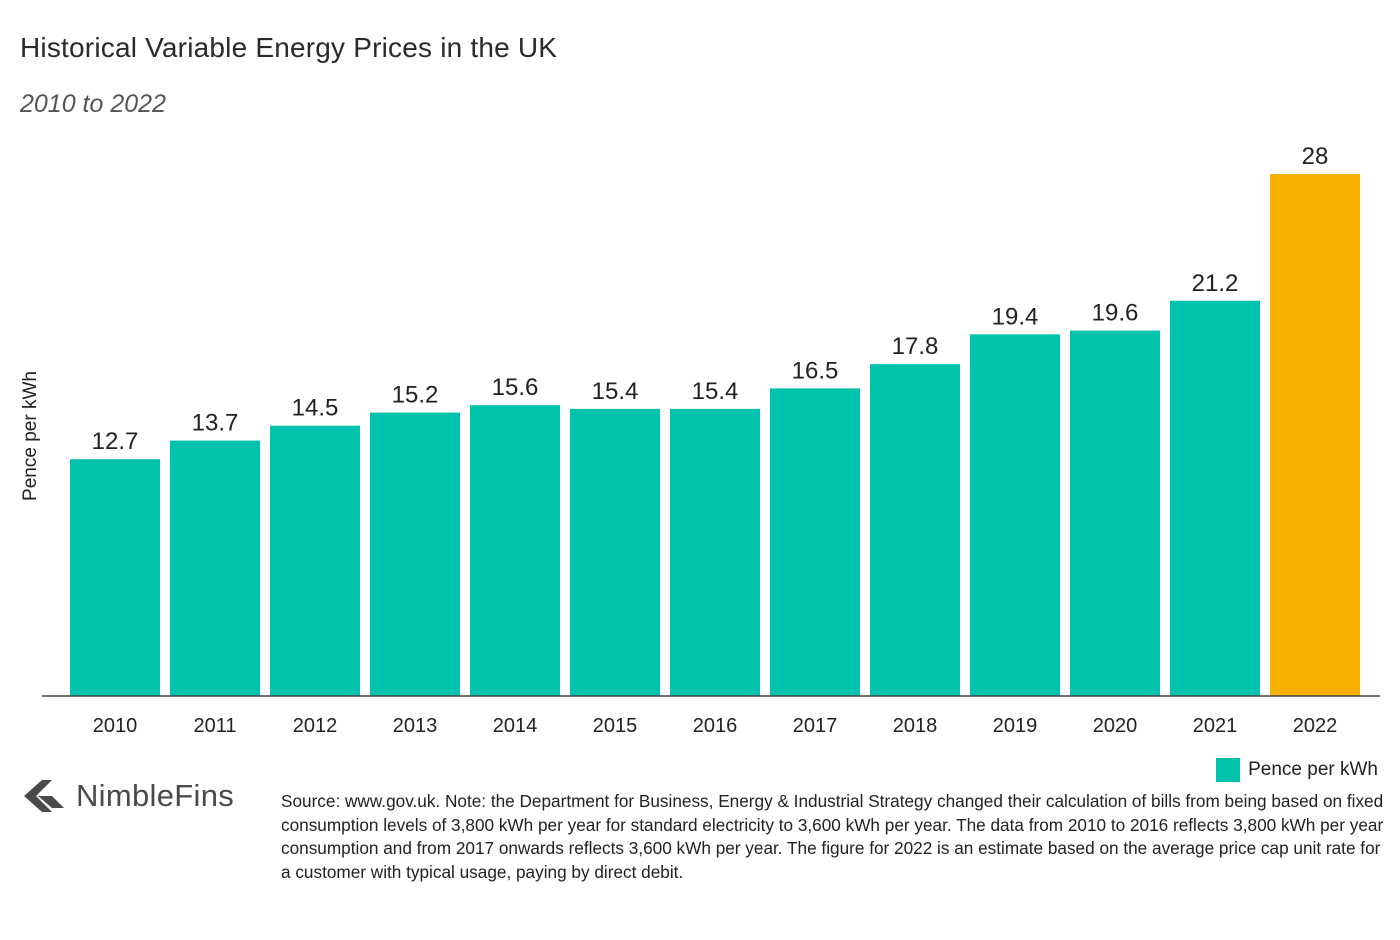 The height and width of the screenshot is (940, 1400). I want to click on x-tick-2020: 2020, so click(1115, 726).